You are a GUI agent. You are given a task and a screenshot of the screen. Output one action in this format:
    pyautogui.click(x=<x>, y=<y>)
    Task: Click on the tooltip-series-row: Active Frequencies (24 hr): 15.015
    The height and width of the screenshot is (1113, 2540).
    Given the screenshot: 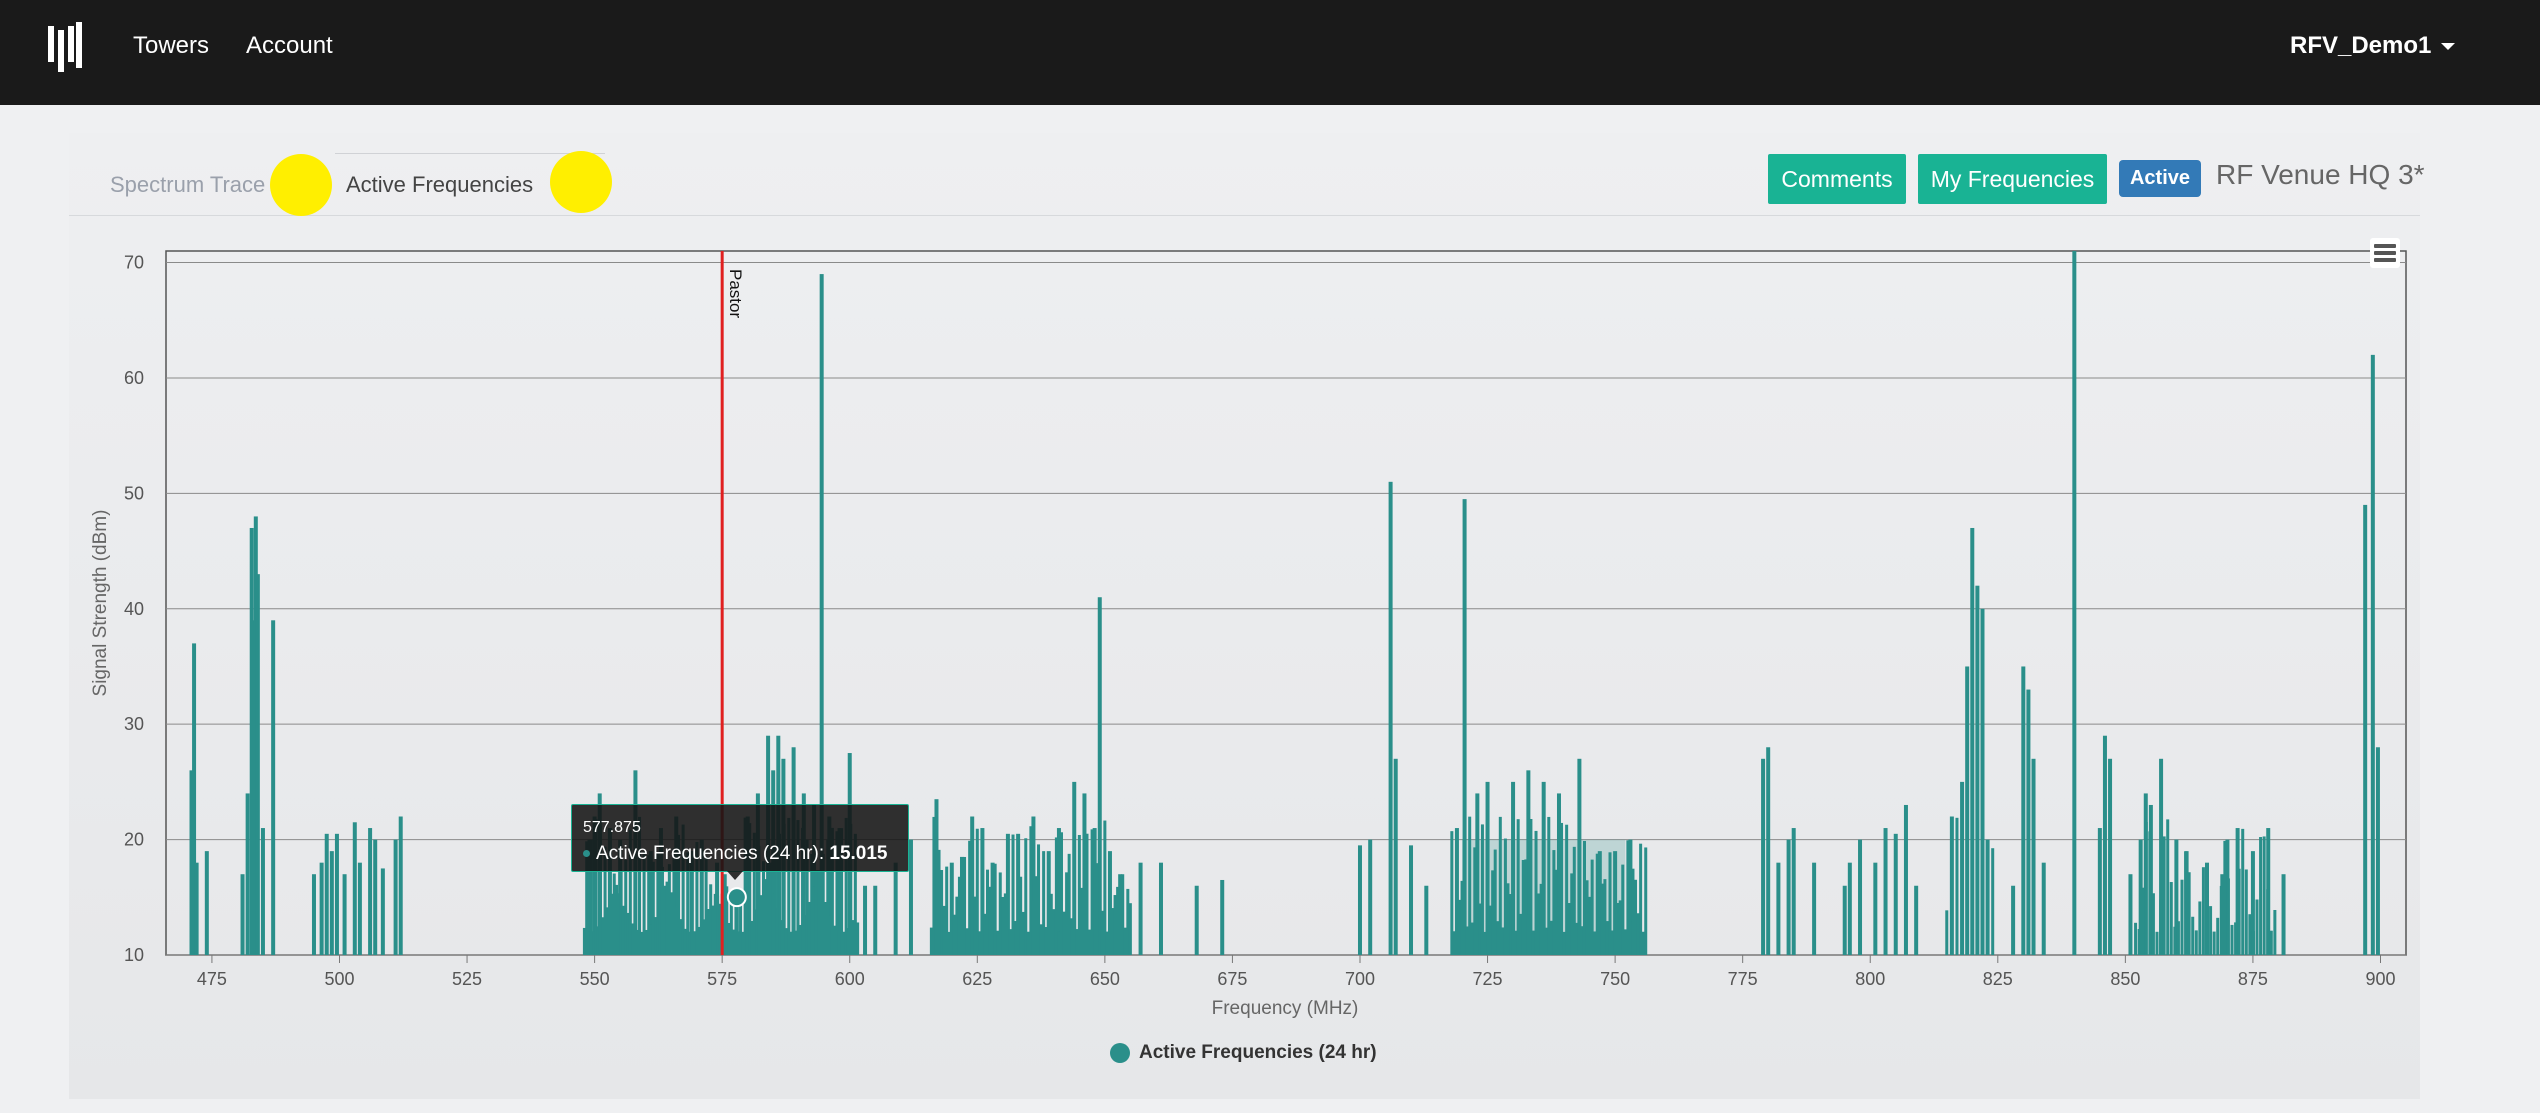 What is the action you would take?
    pyautogui.click(x=735, y=854)
    